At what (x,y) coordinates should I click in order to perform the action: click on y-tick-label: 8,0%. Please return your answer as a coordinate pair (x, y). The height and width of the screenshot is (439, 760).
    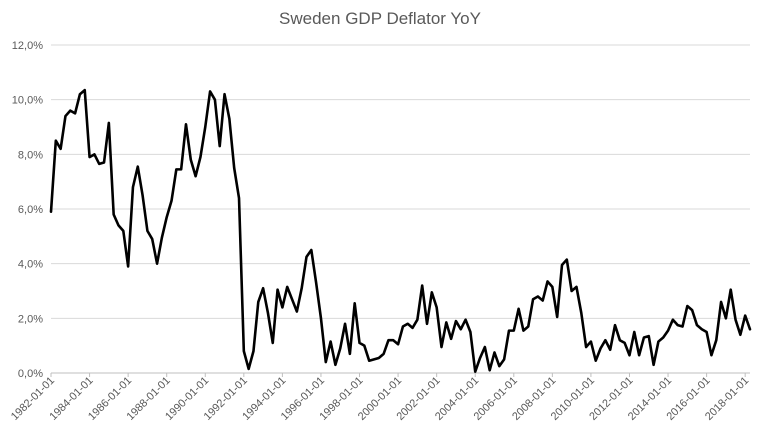
    Looking at the image, I should click on (30, 155).